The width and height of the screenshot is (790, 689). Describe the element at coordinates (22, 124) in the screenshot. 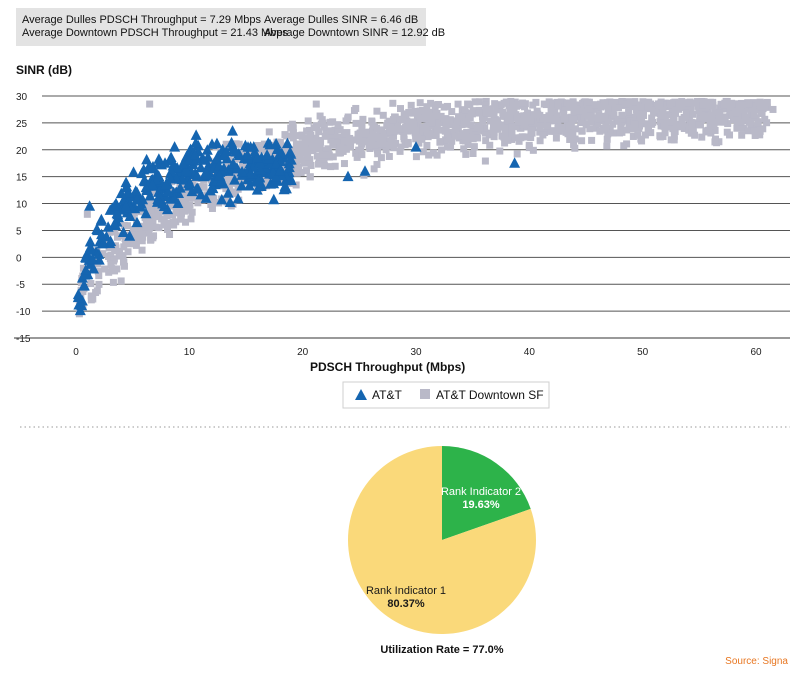

I see `y-tick-label: 25` at that location.